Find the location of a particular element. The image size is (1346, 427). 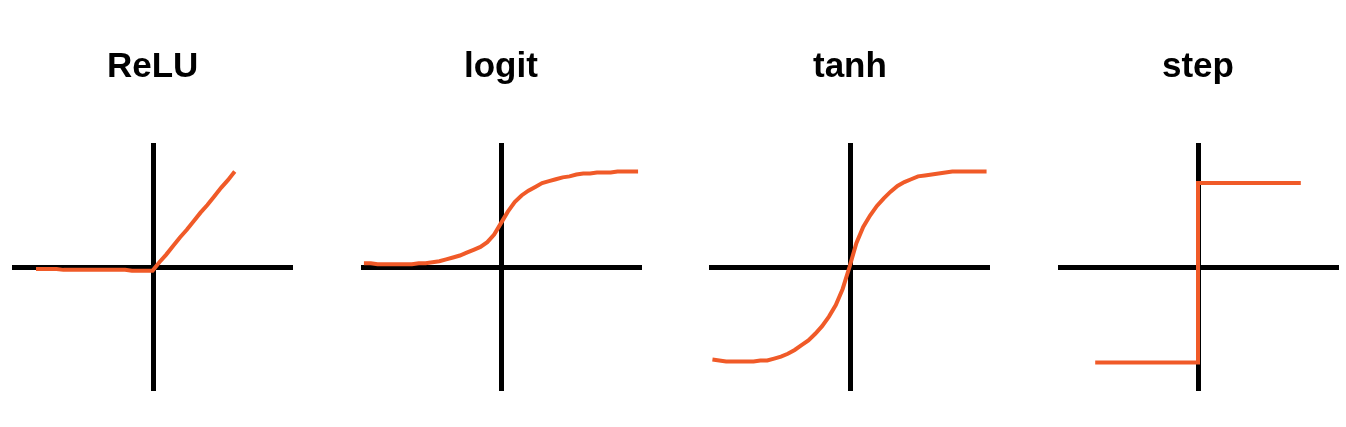

chart-title: logit is located at coordinates (501, 64).